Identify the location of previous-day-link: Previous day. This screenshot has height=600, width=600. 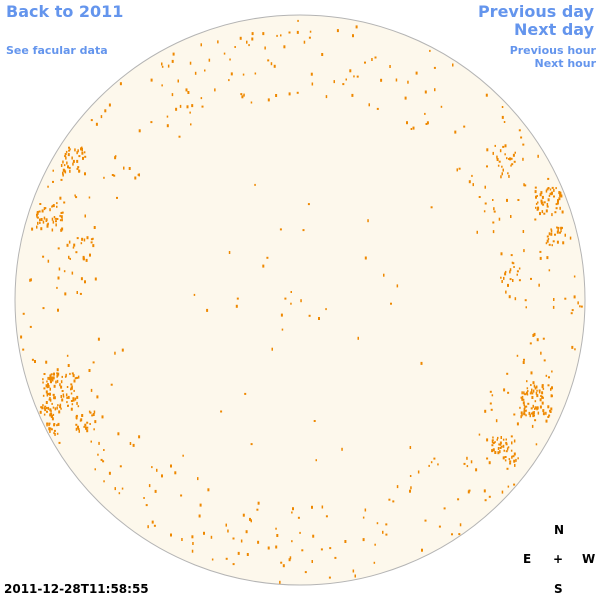
(535, 11).